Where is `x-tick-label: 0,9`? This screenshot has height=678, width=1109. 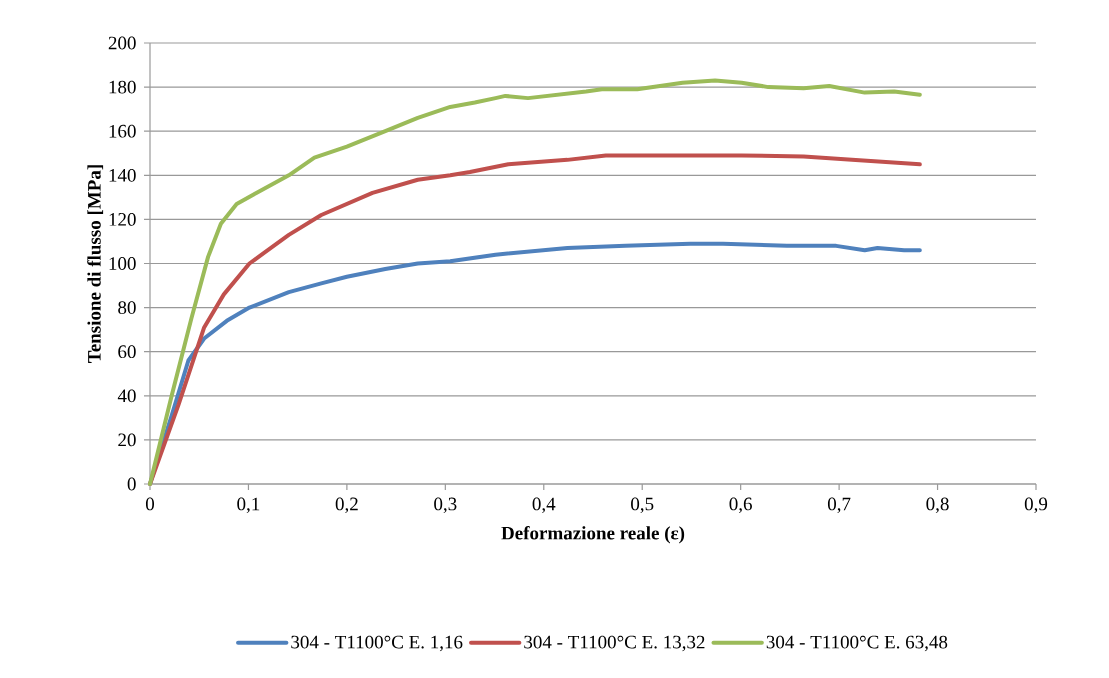
x-tick-label: 0,9 is located at coordinates (1036, 505).